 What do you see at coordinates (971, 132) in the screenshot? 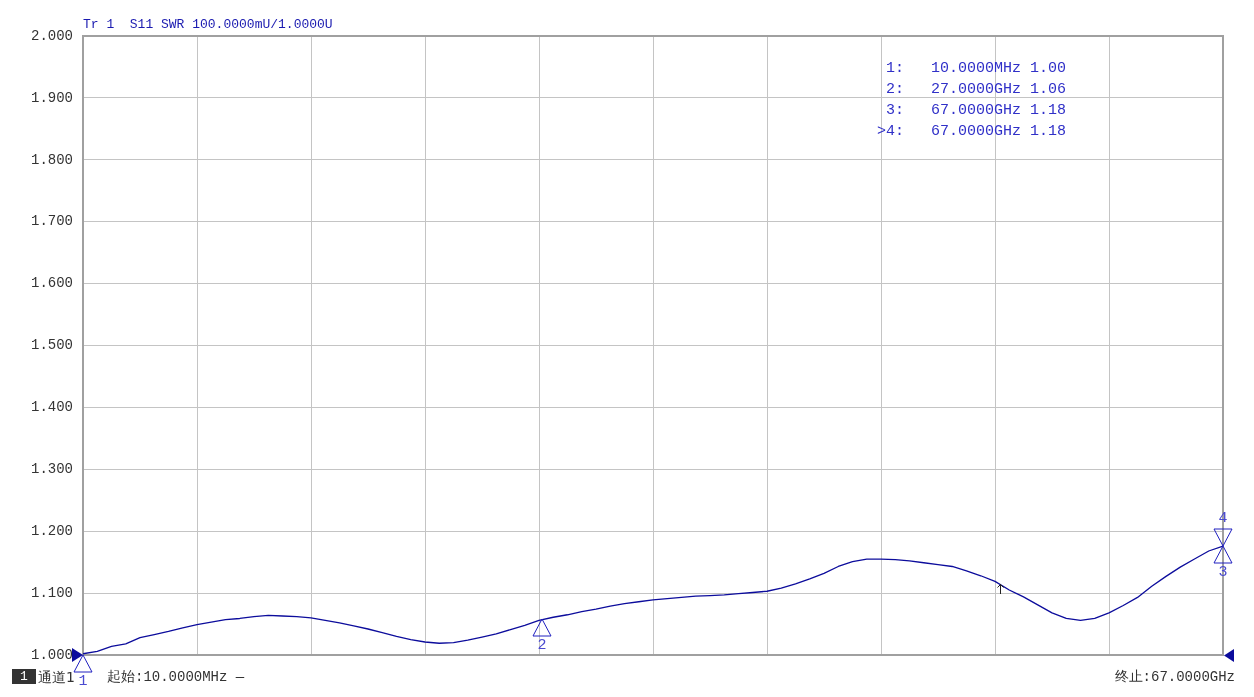
I see `annotation: >4: 67.0000GHz 1.18` at bounding box center [971, 132].